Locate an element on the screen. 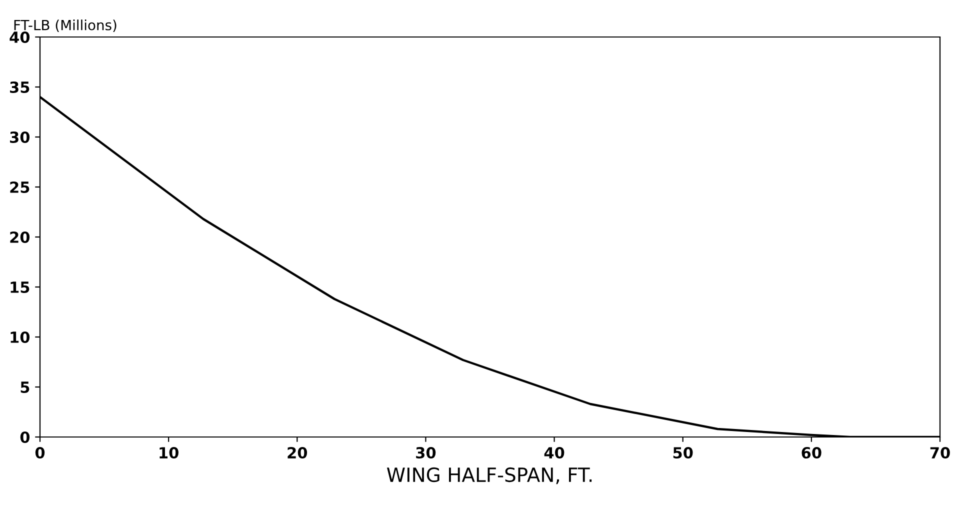 The height and width of the screenshot is (522, 953). x-tick-label: 50 is located at coordinates (683, 452).